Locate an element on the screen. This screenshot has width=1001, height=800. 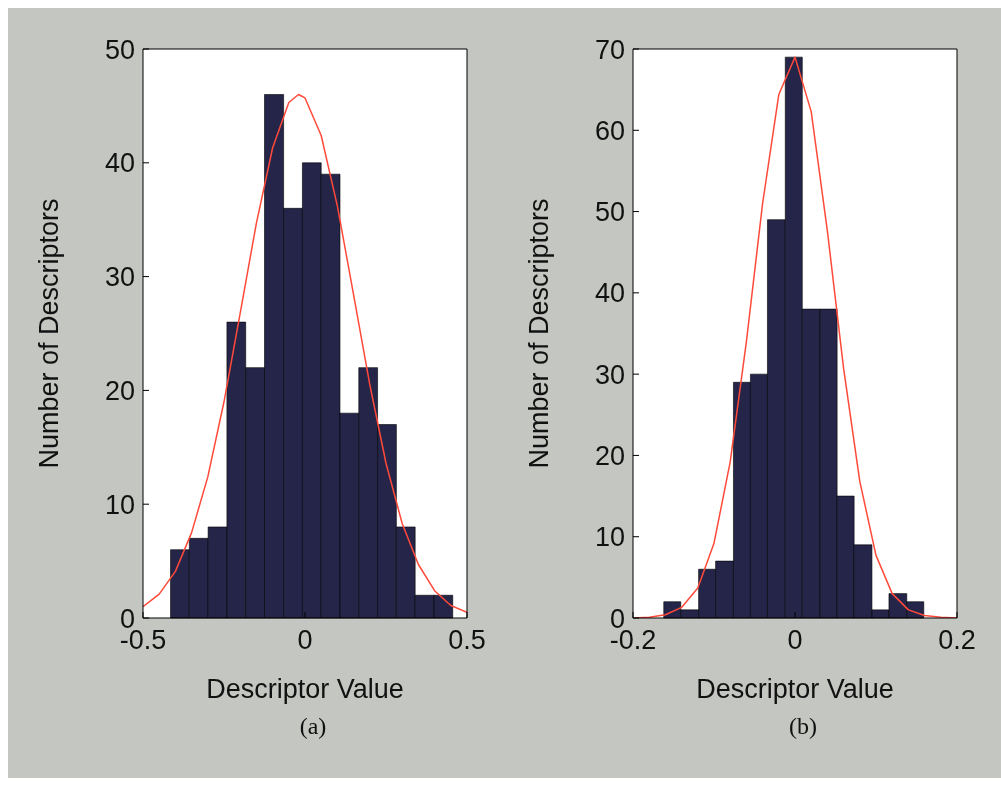
x-tick-label: 0.2 is located at coordinates (957, 640).